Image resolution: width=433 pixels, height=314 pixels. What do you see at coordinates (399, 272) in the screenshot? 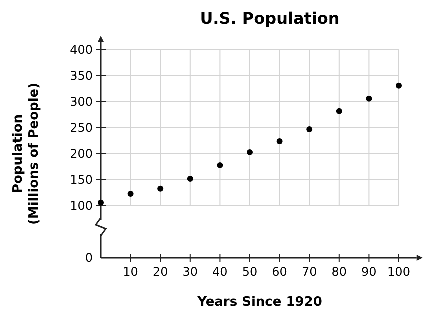
I see `x-tick-label: 100` at bounding box center [399, 272].